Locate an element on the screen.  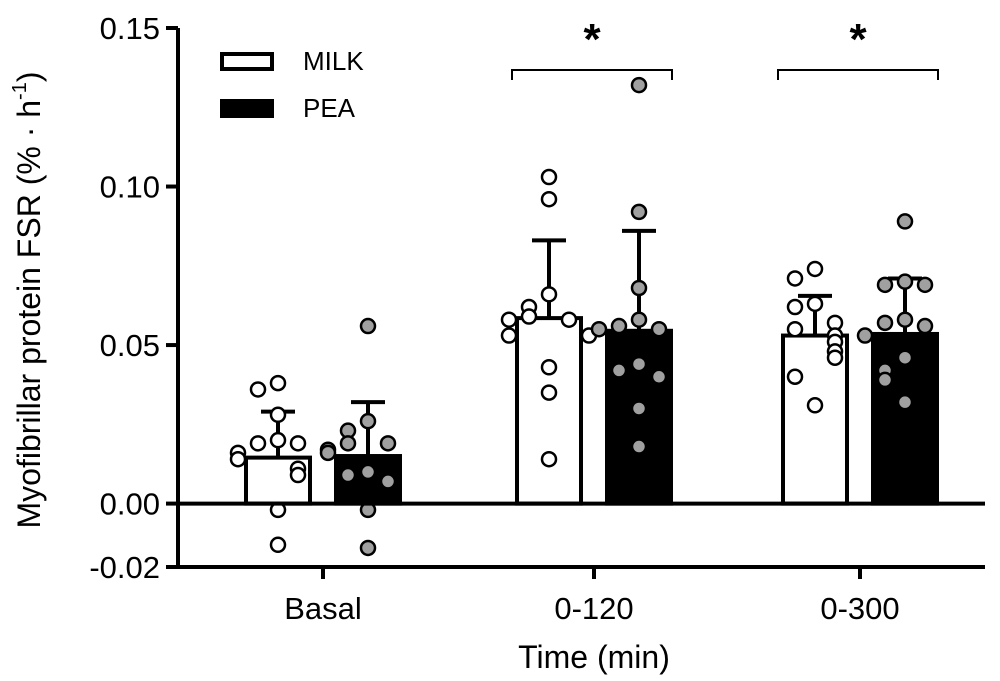
y-tick-label: 0.00 is located at coordinates (130, 504).